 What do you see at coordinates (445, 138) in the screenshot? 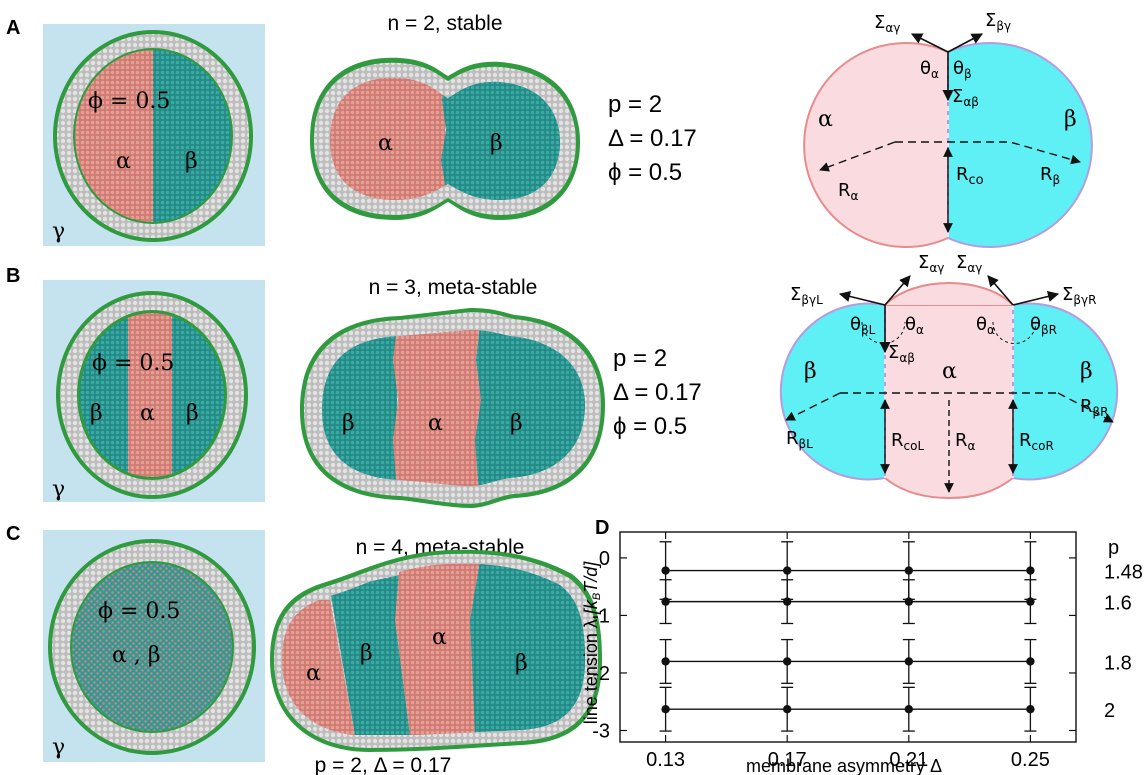
I see `vesicle-a-sideview` at bounding box center [445, 138].